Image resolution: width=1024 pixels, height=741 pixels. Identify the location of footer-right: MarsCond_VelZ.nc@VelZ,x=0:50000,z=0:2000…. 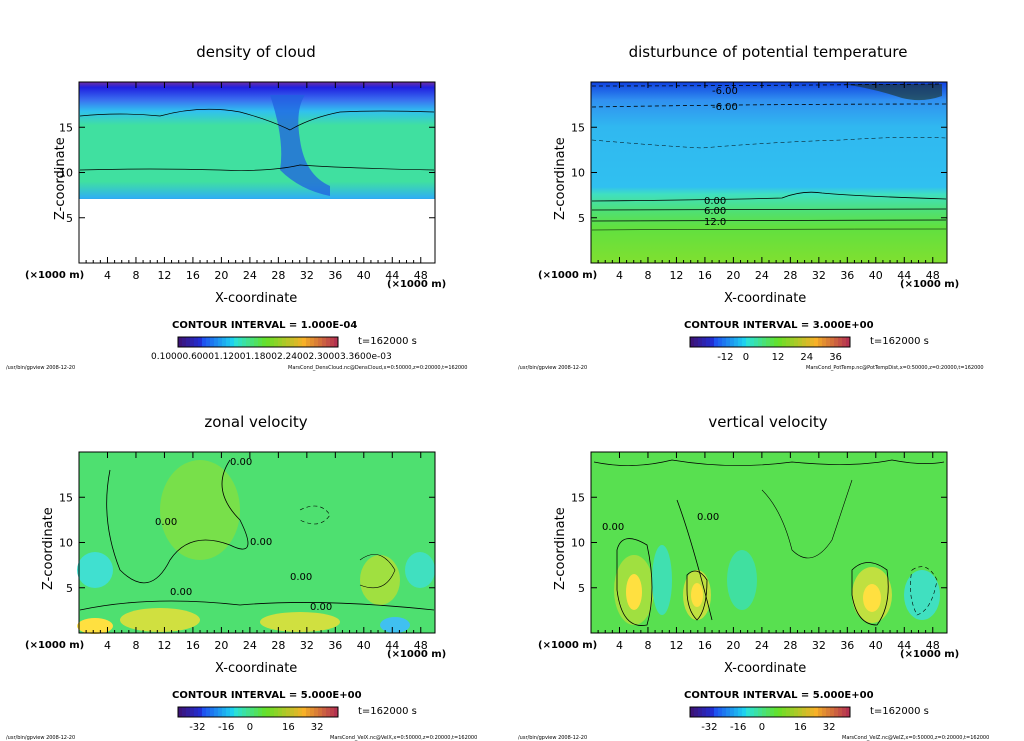
(916, 738).